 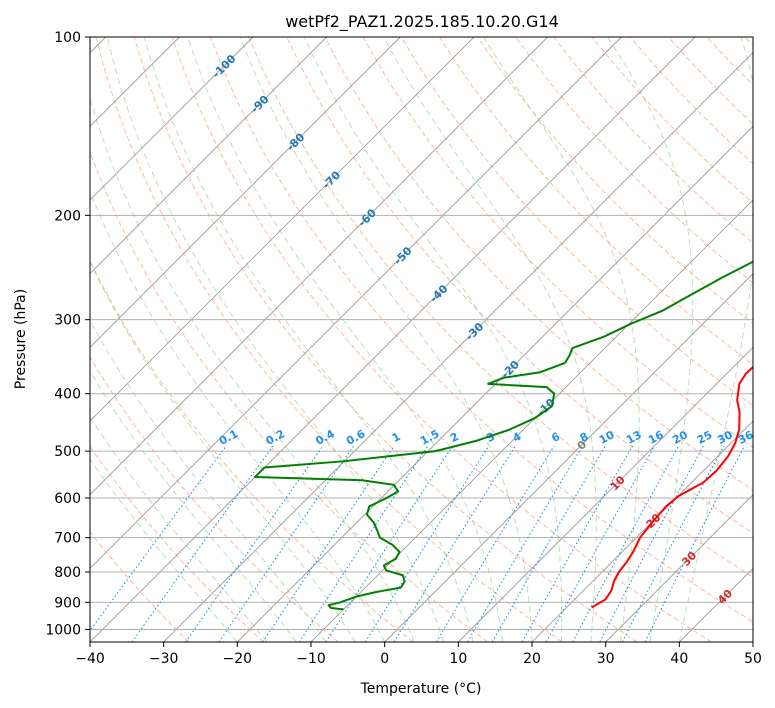 What do you see at coordinates (67, 452) in the screenshot?
I see `y-tick-label: 500` at bounding box center [67, 452].